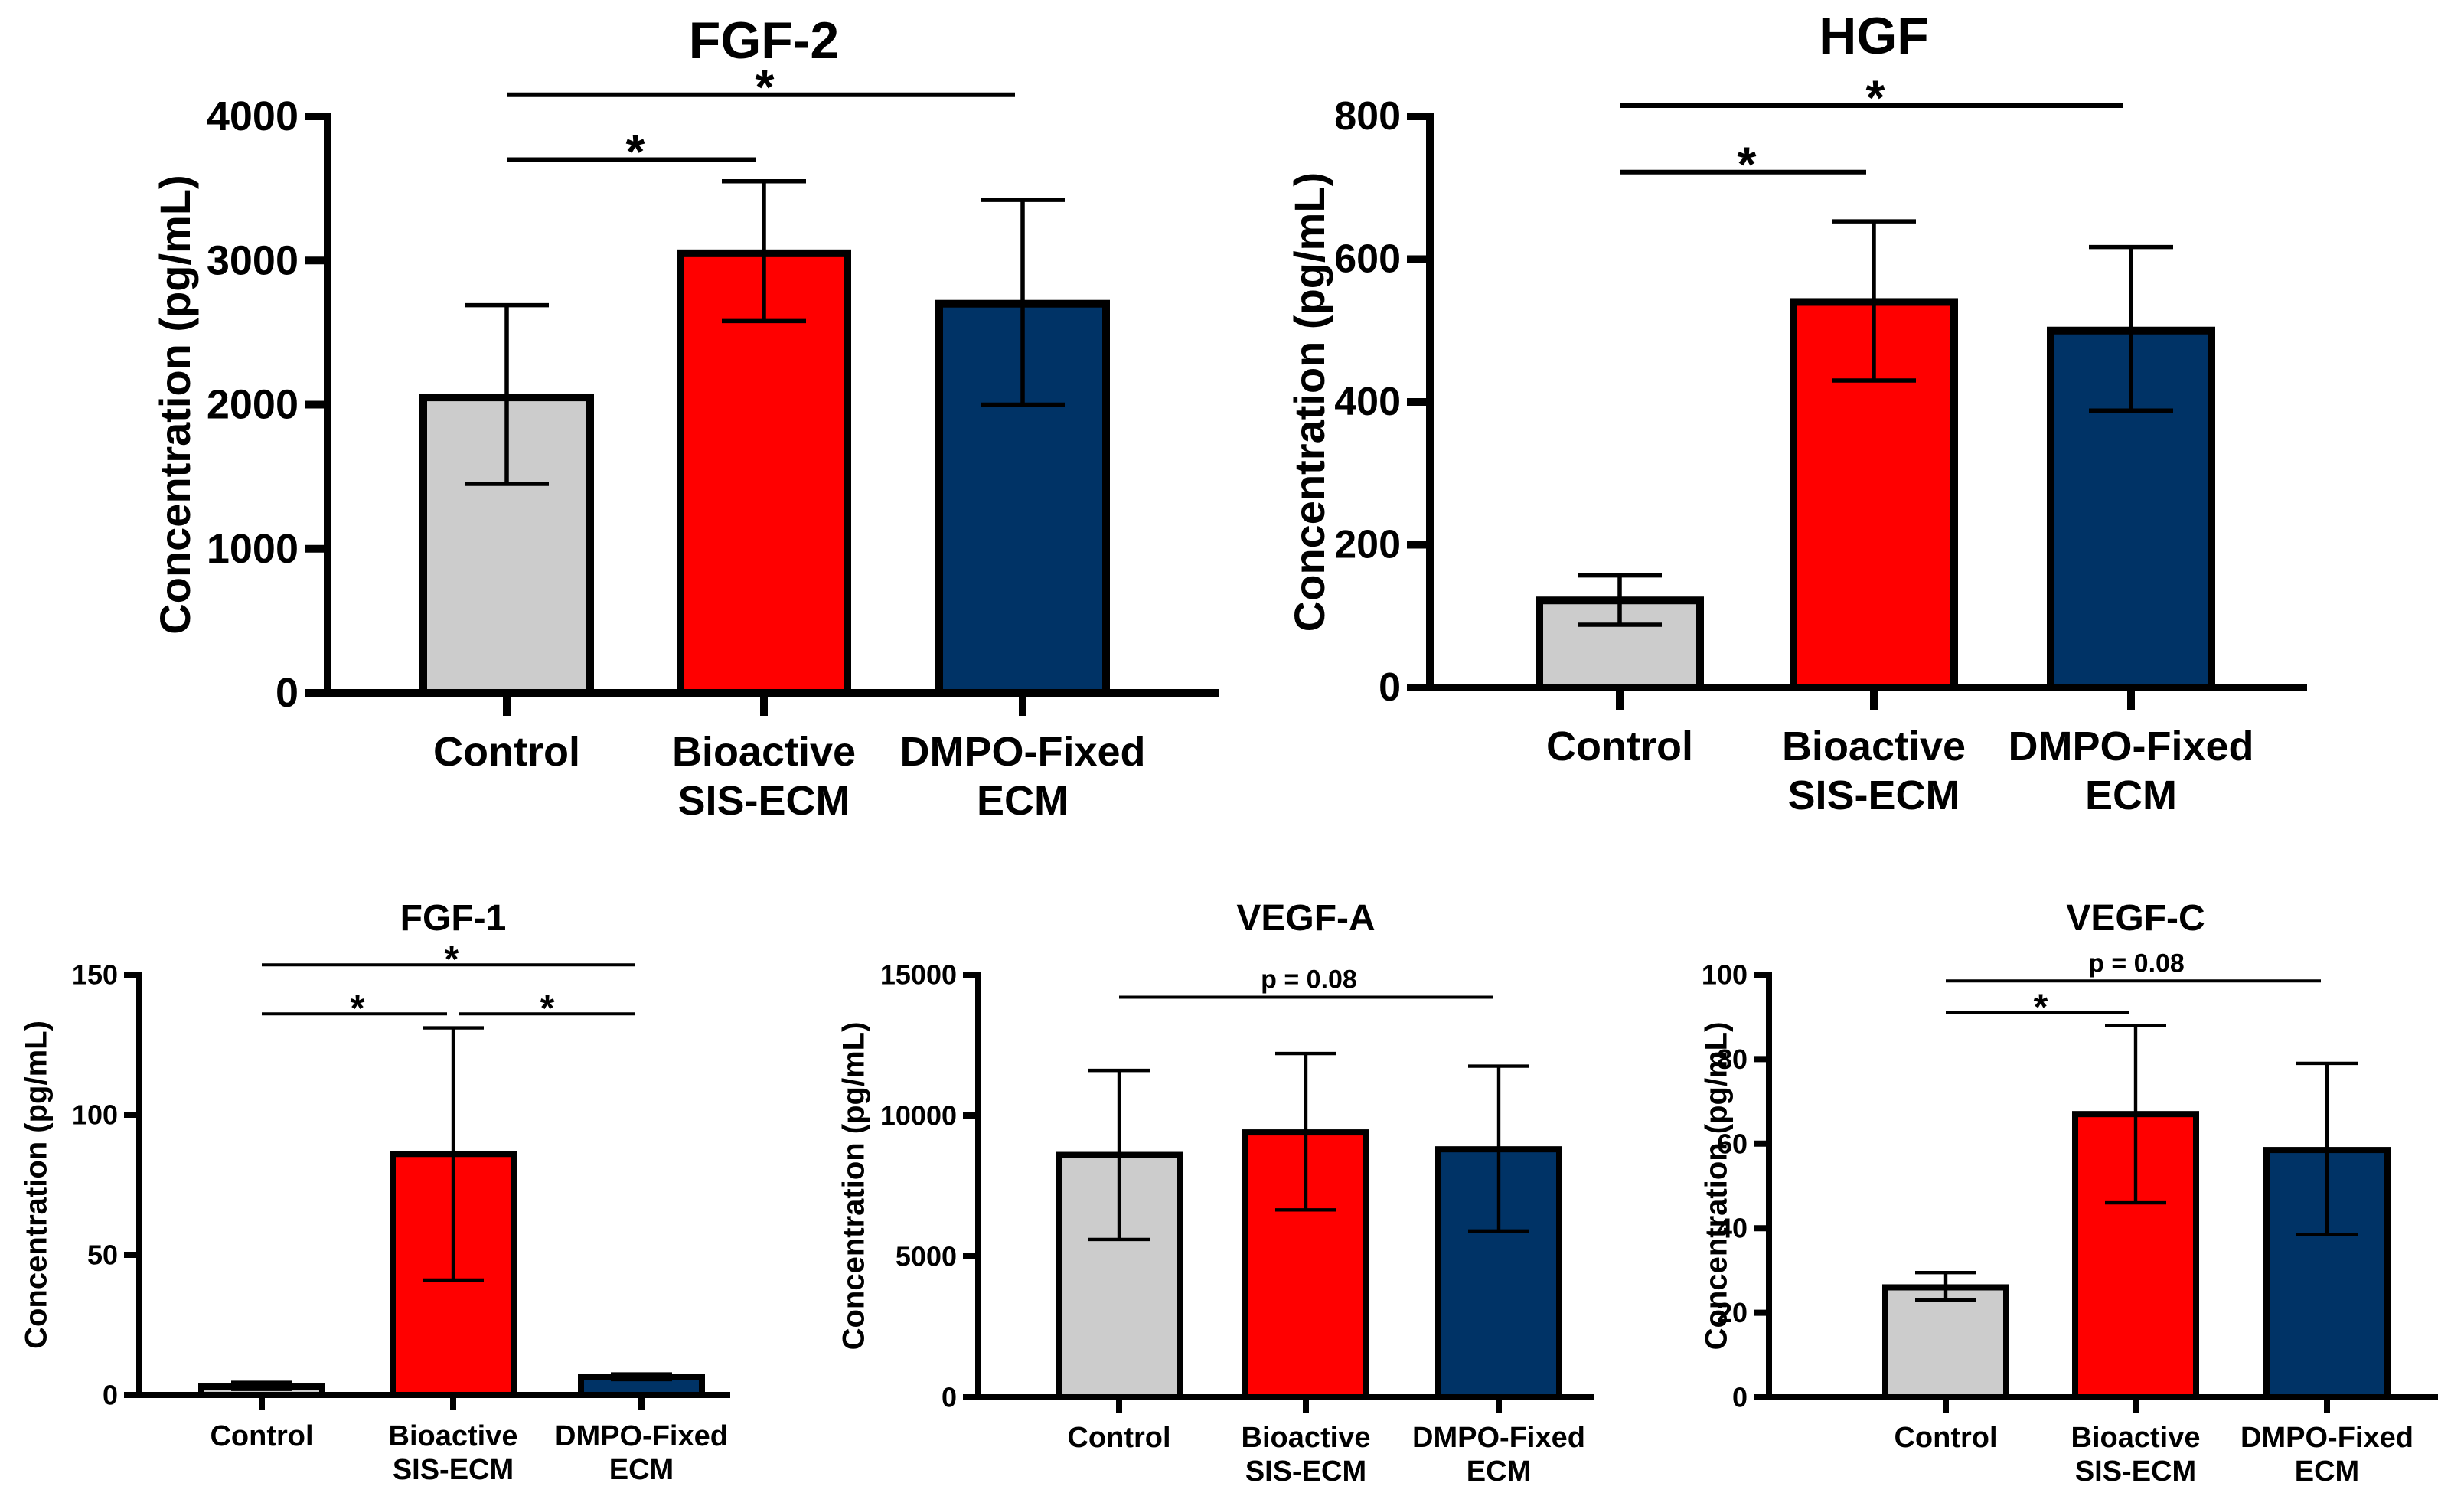 The image size is (2464, 1496). Describe the element at coordinates (1732, 1059) in the screenshot. I see `y-tick-label: 80` at that location.